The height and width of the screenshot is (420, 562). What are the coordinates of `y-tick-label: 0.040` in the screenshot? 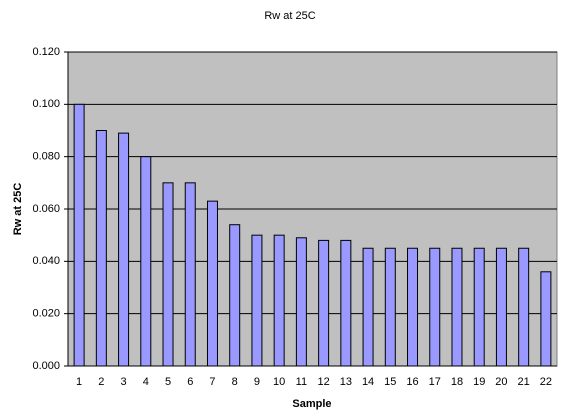 It's located at (46, 261).